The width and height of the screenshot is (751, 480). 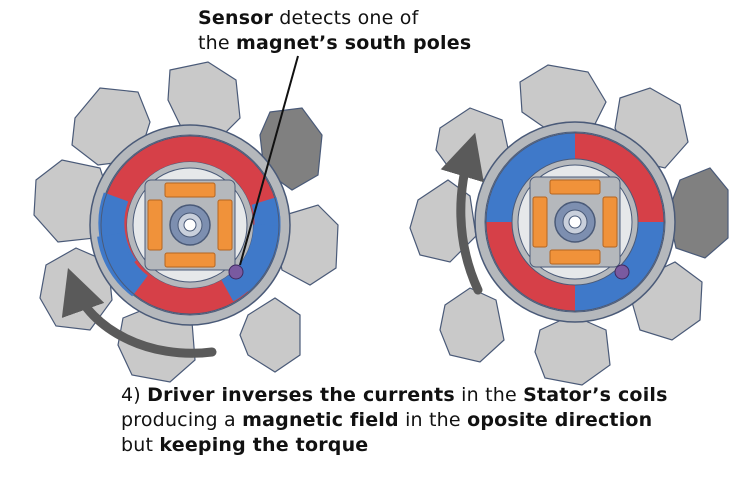 What do you see at coordinates (264, 445) in the screenshot?
I see `note-bold: keeping the torque` at bounding box center [264, 445].